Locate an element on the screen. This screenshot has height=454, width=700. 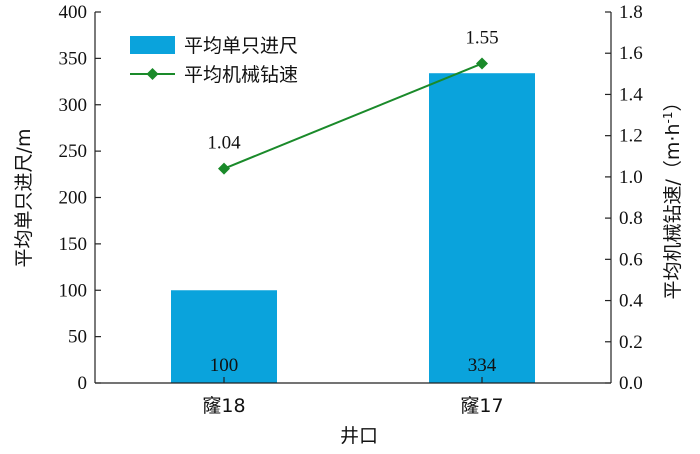
y2-tick-label: 0.4 is located at coordinates (631, 301).